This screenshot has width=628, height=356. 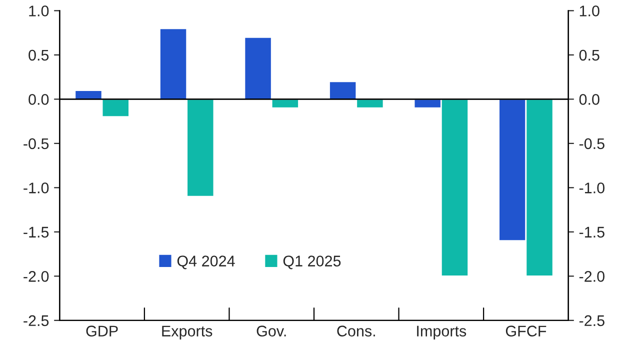 I want to click on y-tick-label: -0.5, so click(x=36, y=144).